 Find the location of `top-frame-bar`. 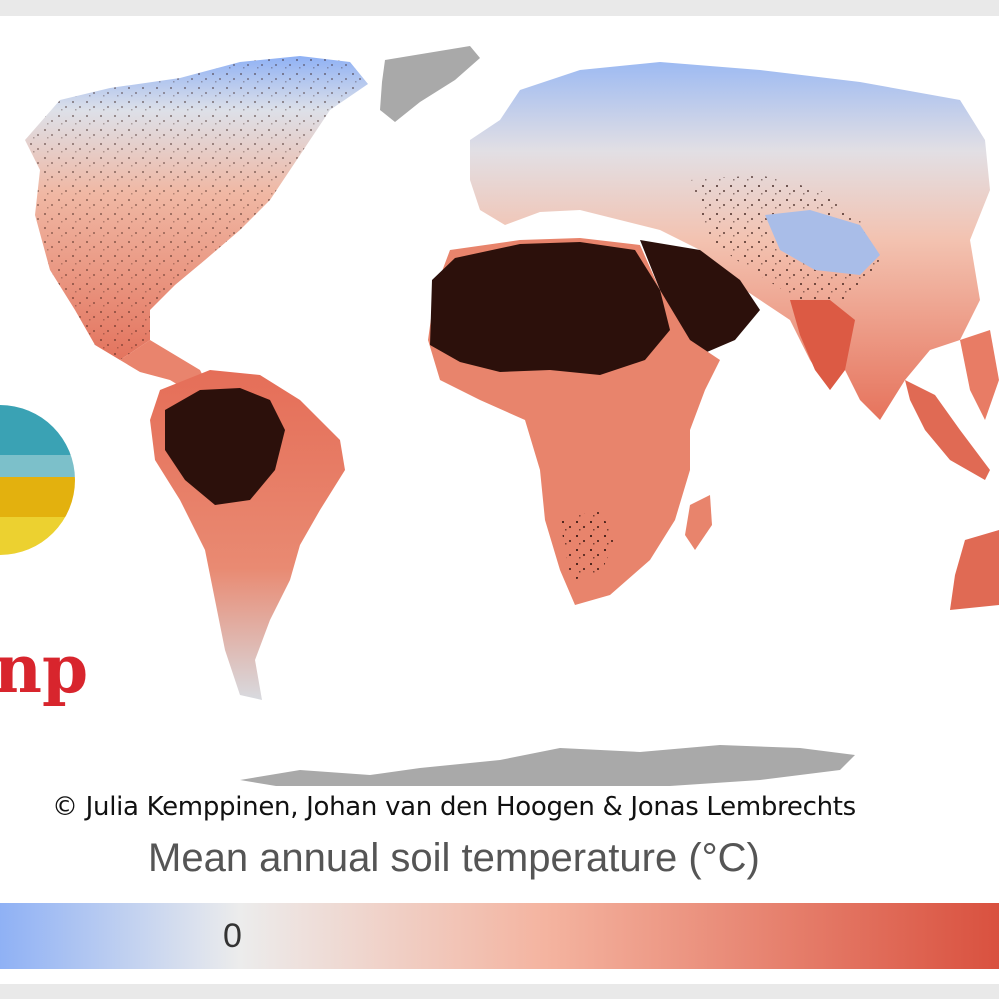

top-frame-bar is located at coordinates (499, 8).